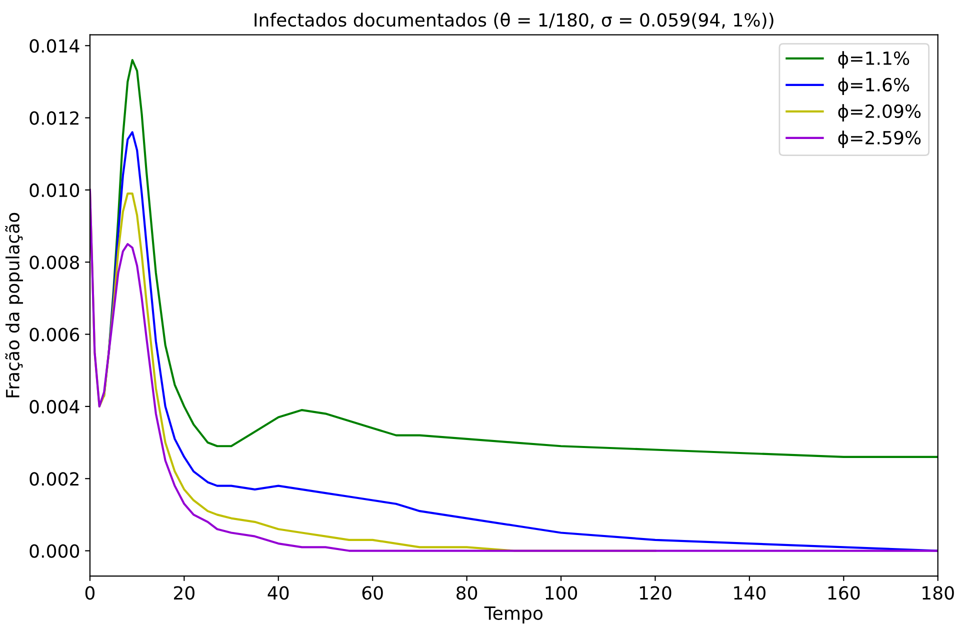  I want to click on x-tick-label: 160, so click(844, 593).